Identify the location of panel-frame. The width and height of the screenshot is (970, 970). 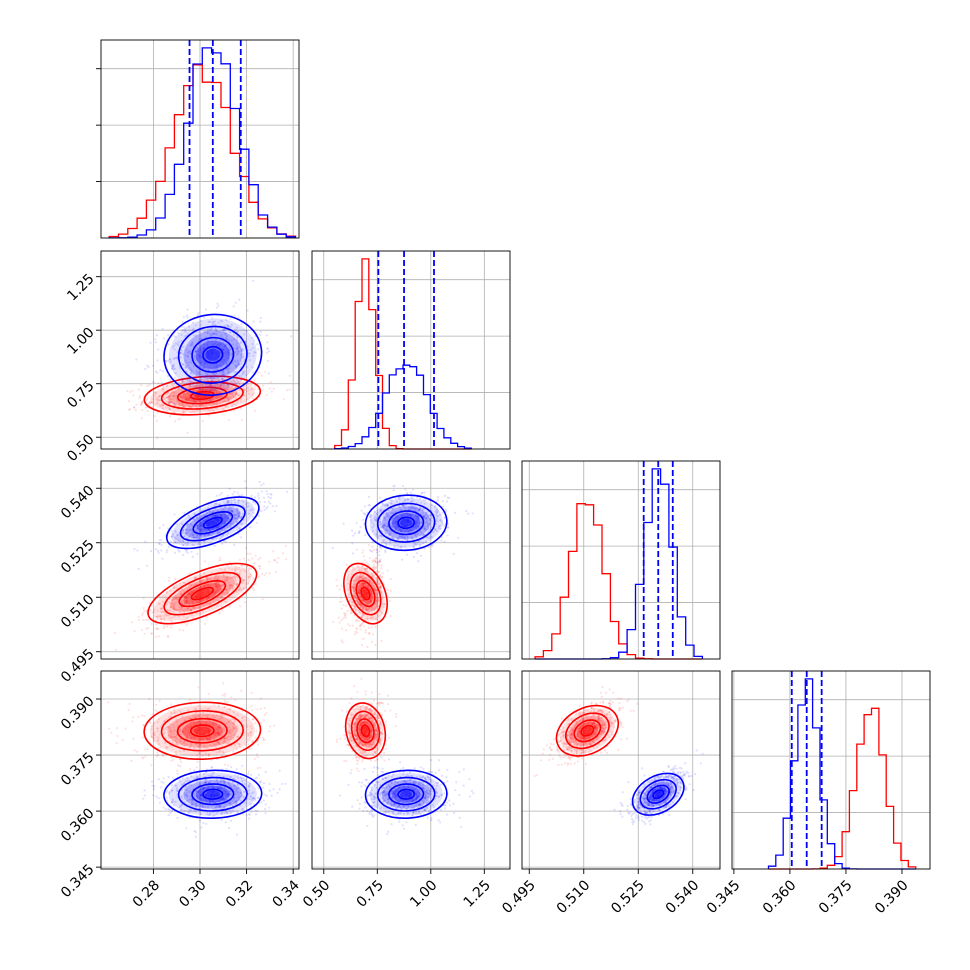
(411, 350).